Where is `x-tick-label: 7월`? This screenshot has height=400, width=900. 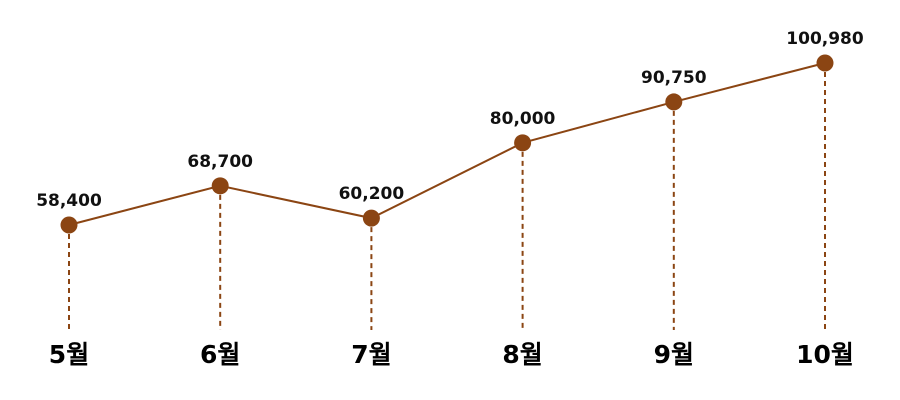
x-tick-label: 7월 is located at coordinates (371, 354).